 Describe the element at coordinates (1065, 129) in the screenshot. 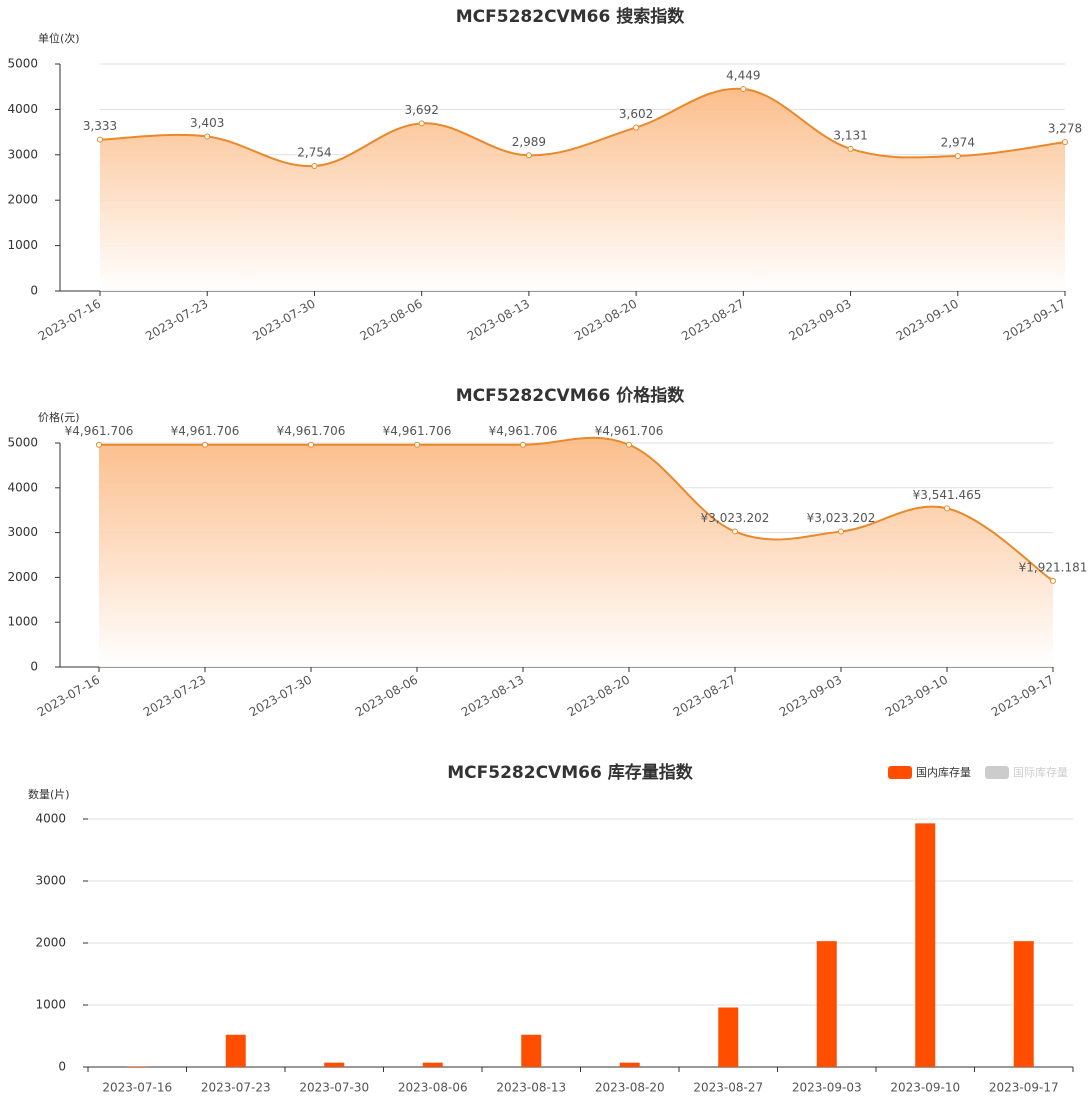

I see `value-label: 3,278` at that location.